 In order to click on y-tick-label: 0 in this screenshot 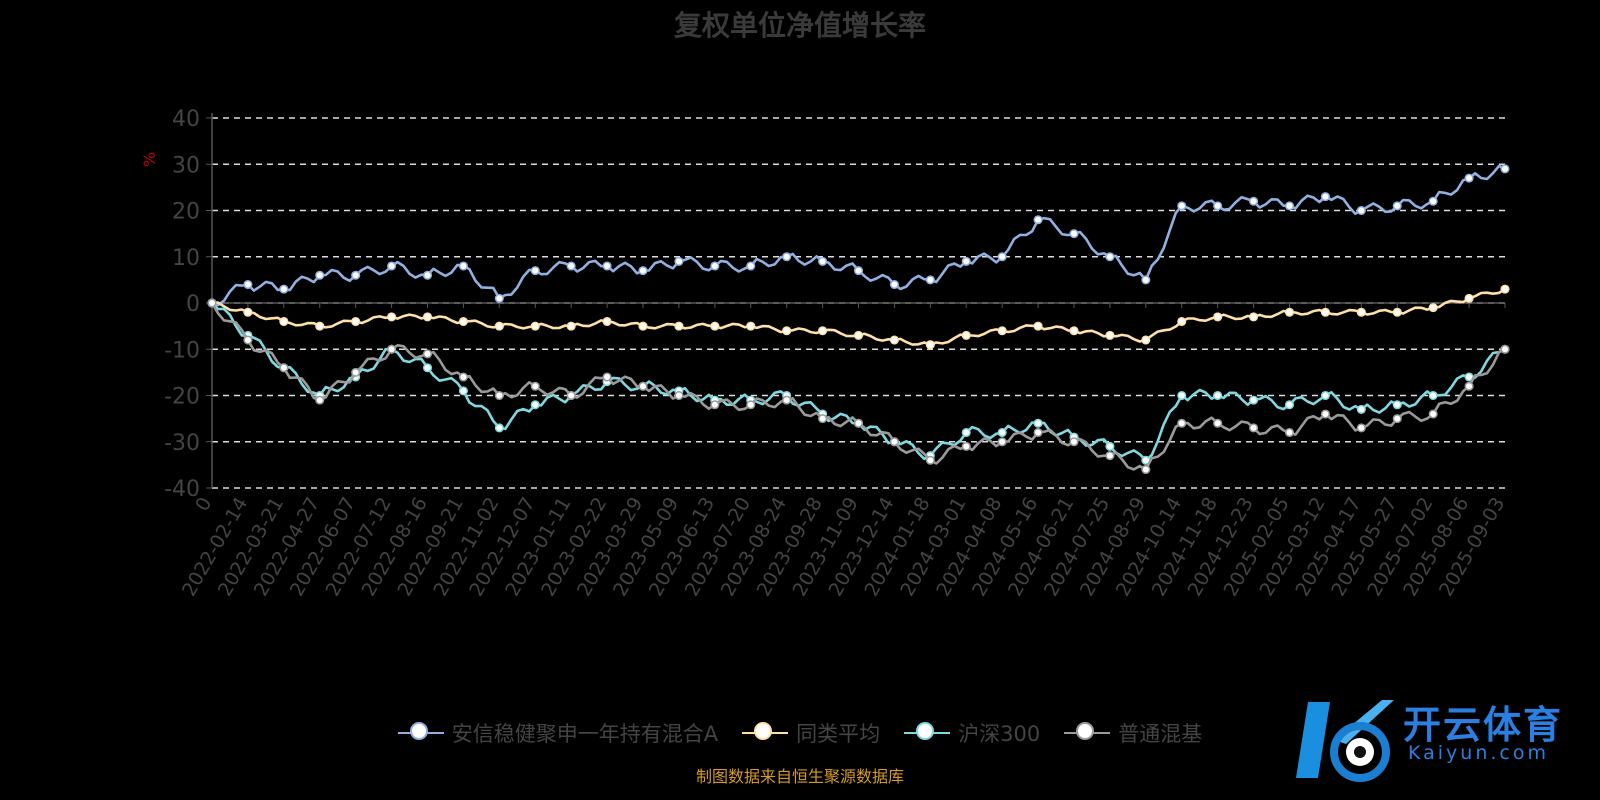, I will do `click(193, 304)`.